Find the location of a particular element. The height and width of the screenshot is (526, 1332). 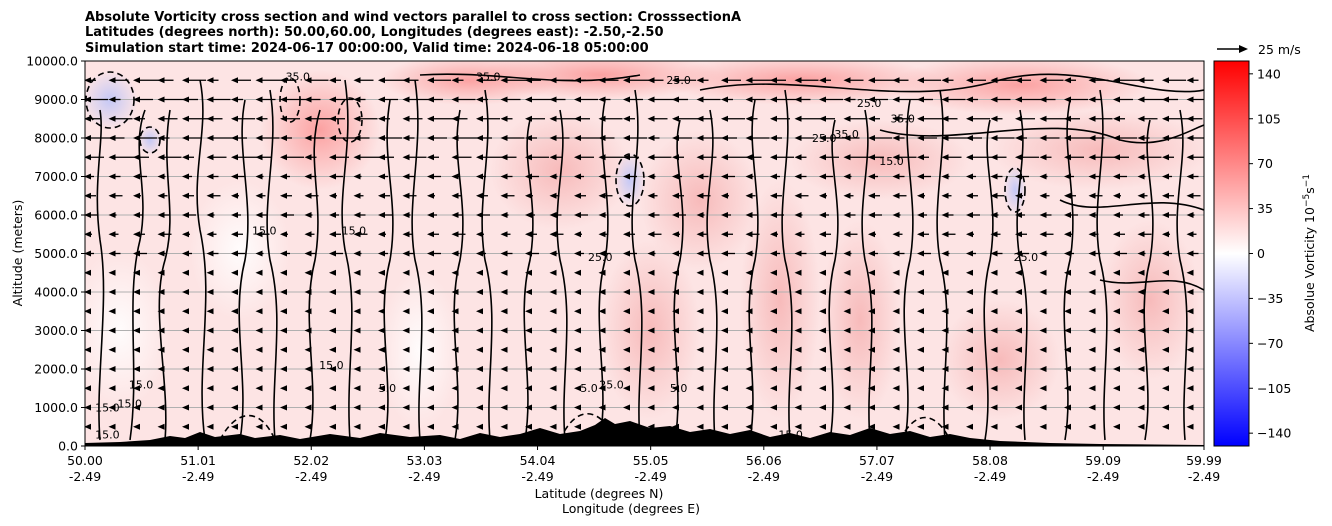

x-tick-label-lon: -2.49 is located at coordinates (311, 476).